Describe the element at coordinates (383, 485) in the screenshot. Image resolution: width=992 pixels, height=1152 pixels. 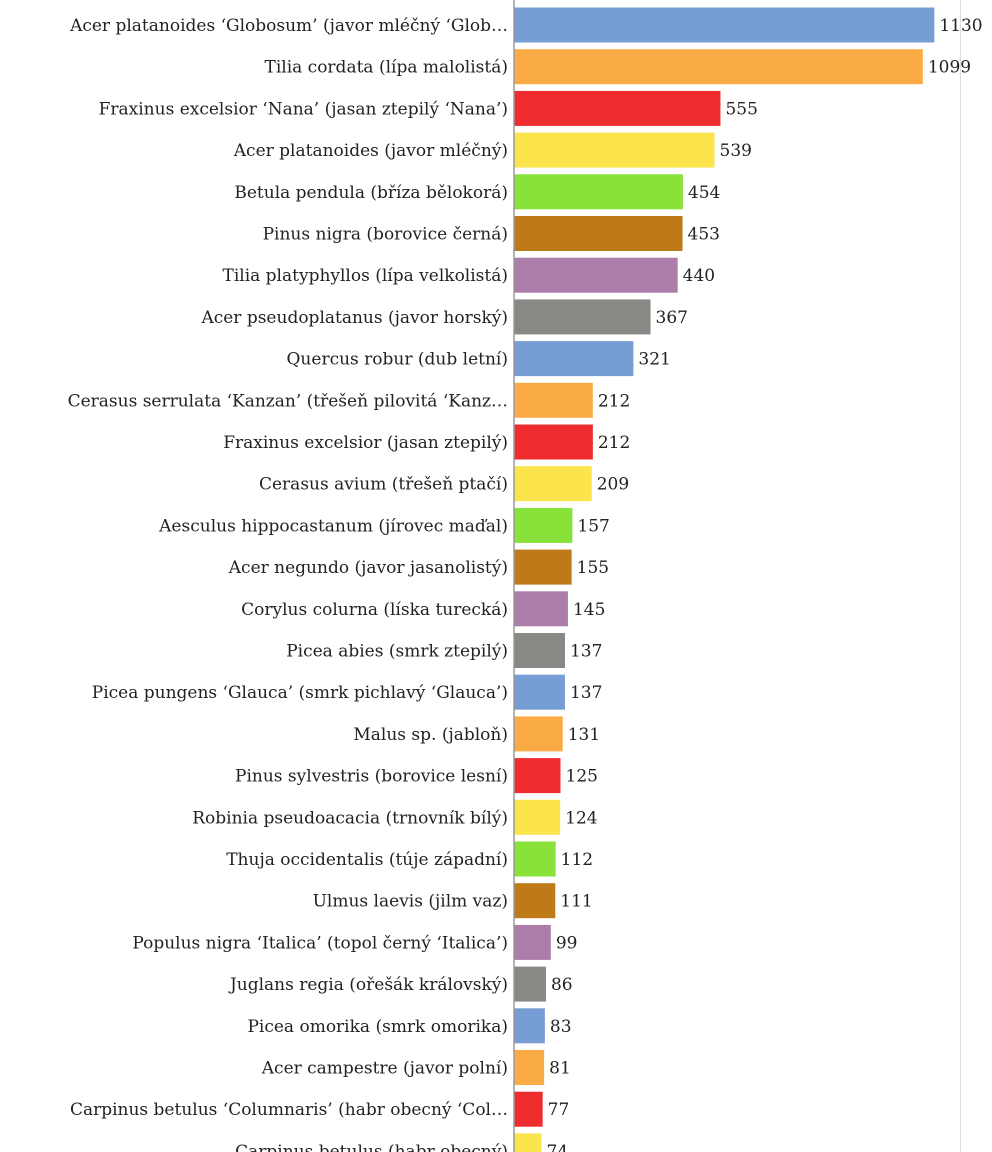
I see `category-label-12: Cerasus avium (třešeň ptačí)` at that location.